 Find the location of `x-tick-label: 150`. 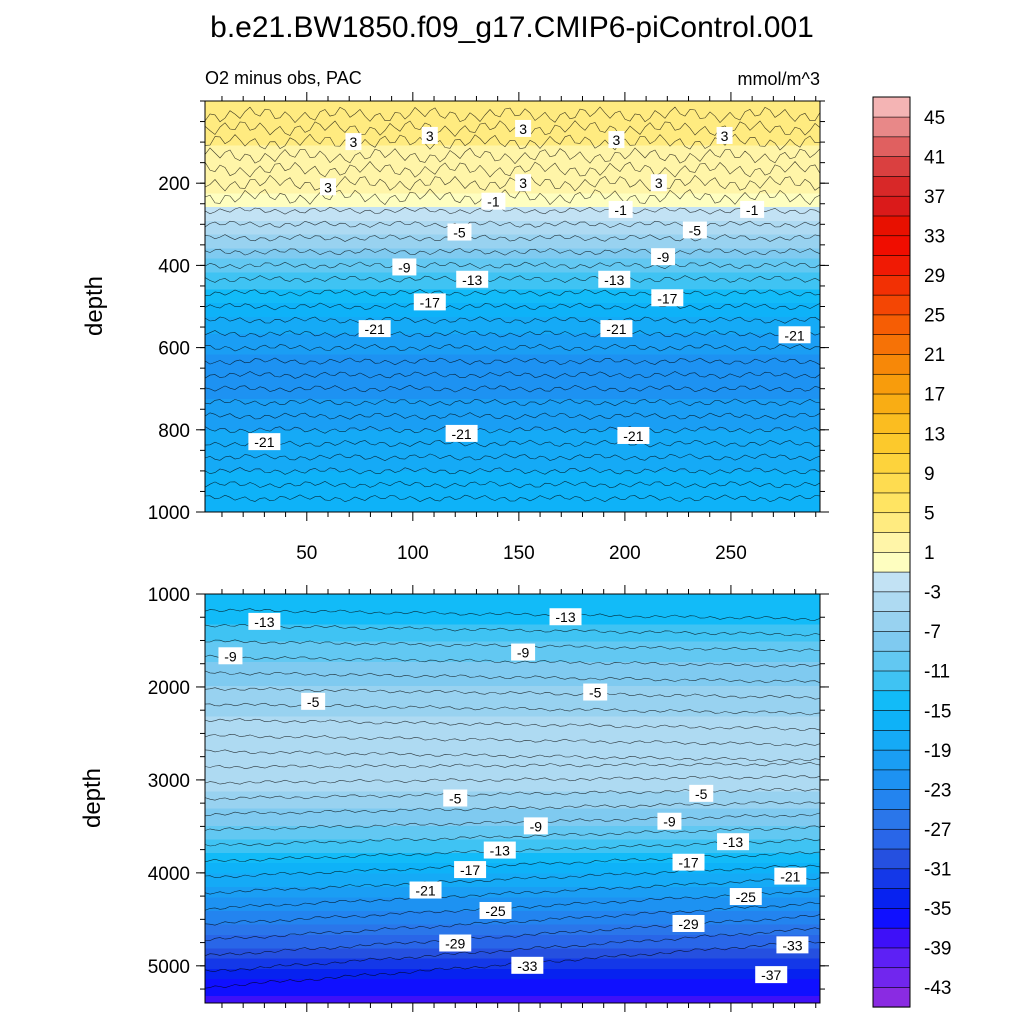

x-tick-label: 150 is located at coordinates (519, 553).